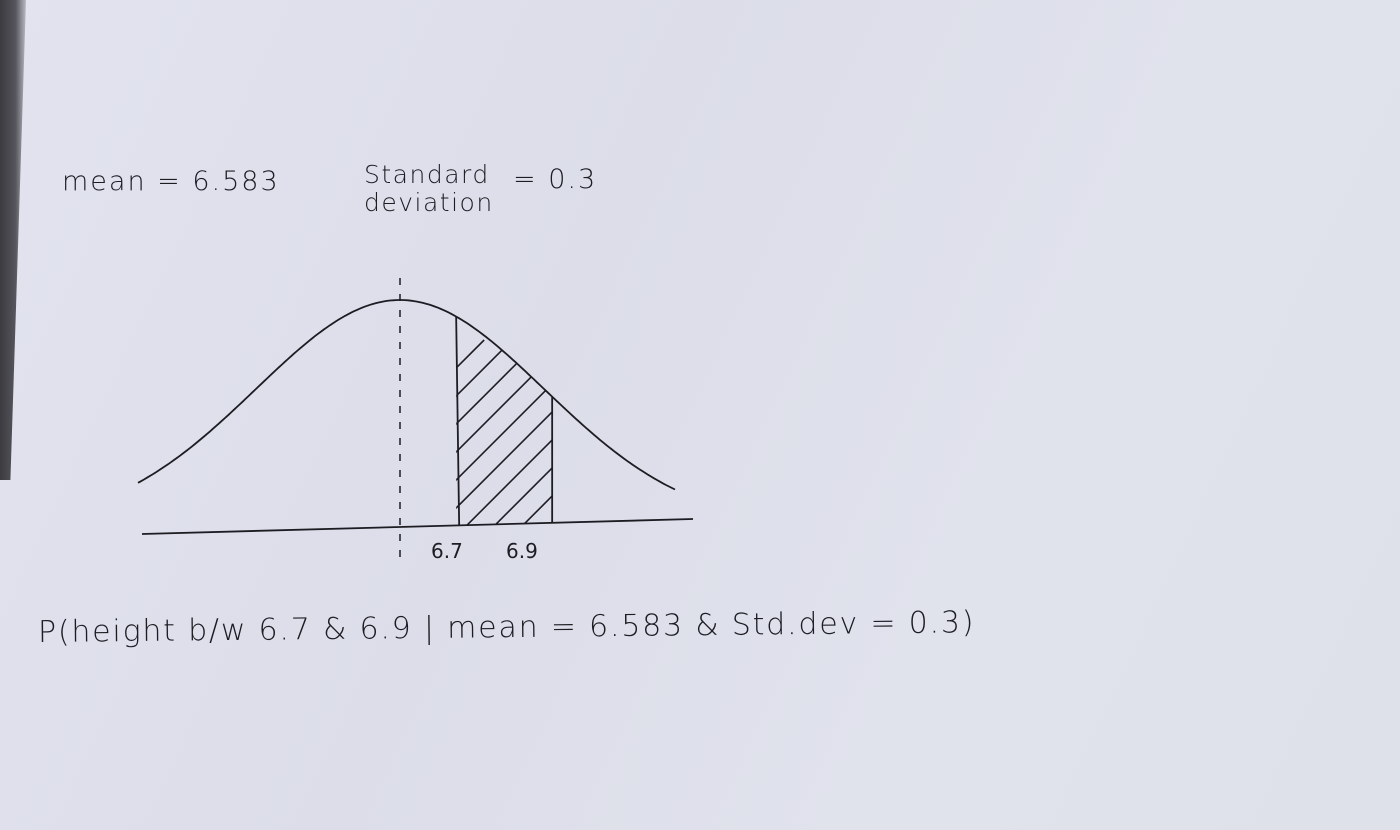 Image resolution: width=1400 pixels, height=830 pixels. What do you see at coordinates (522, 551) in the screenshot?
I see `tick-label-6-9: 6.9` at bounding box center [522, 551].